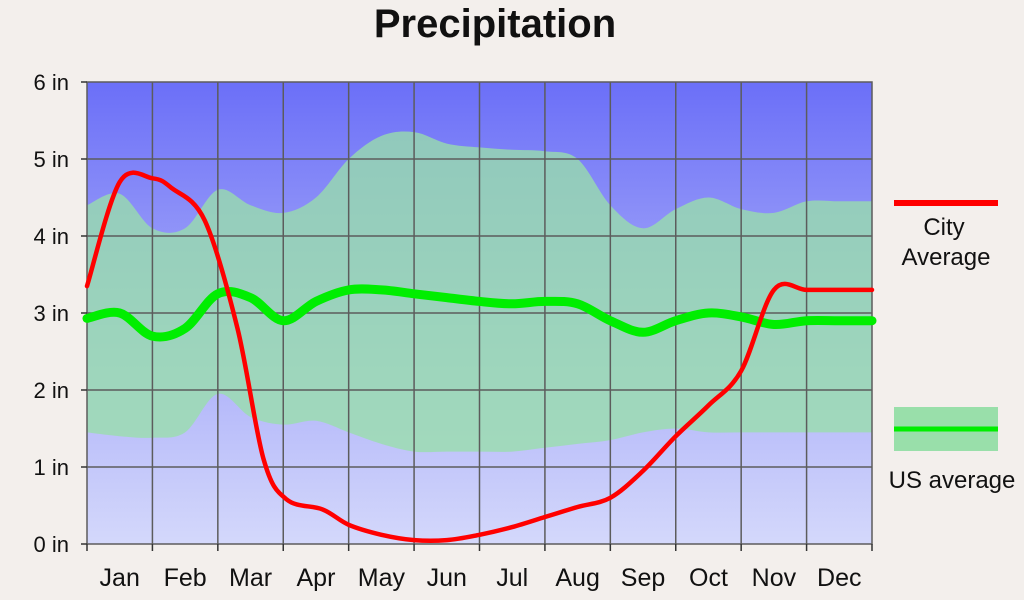  I want to click on chart-title: Precipitation, so click(495, 24).